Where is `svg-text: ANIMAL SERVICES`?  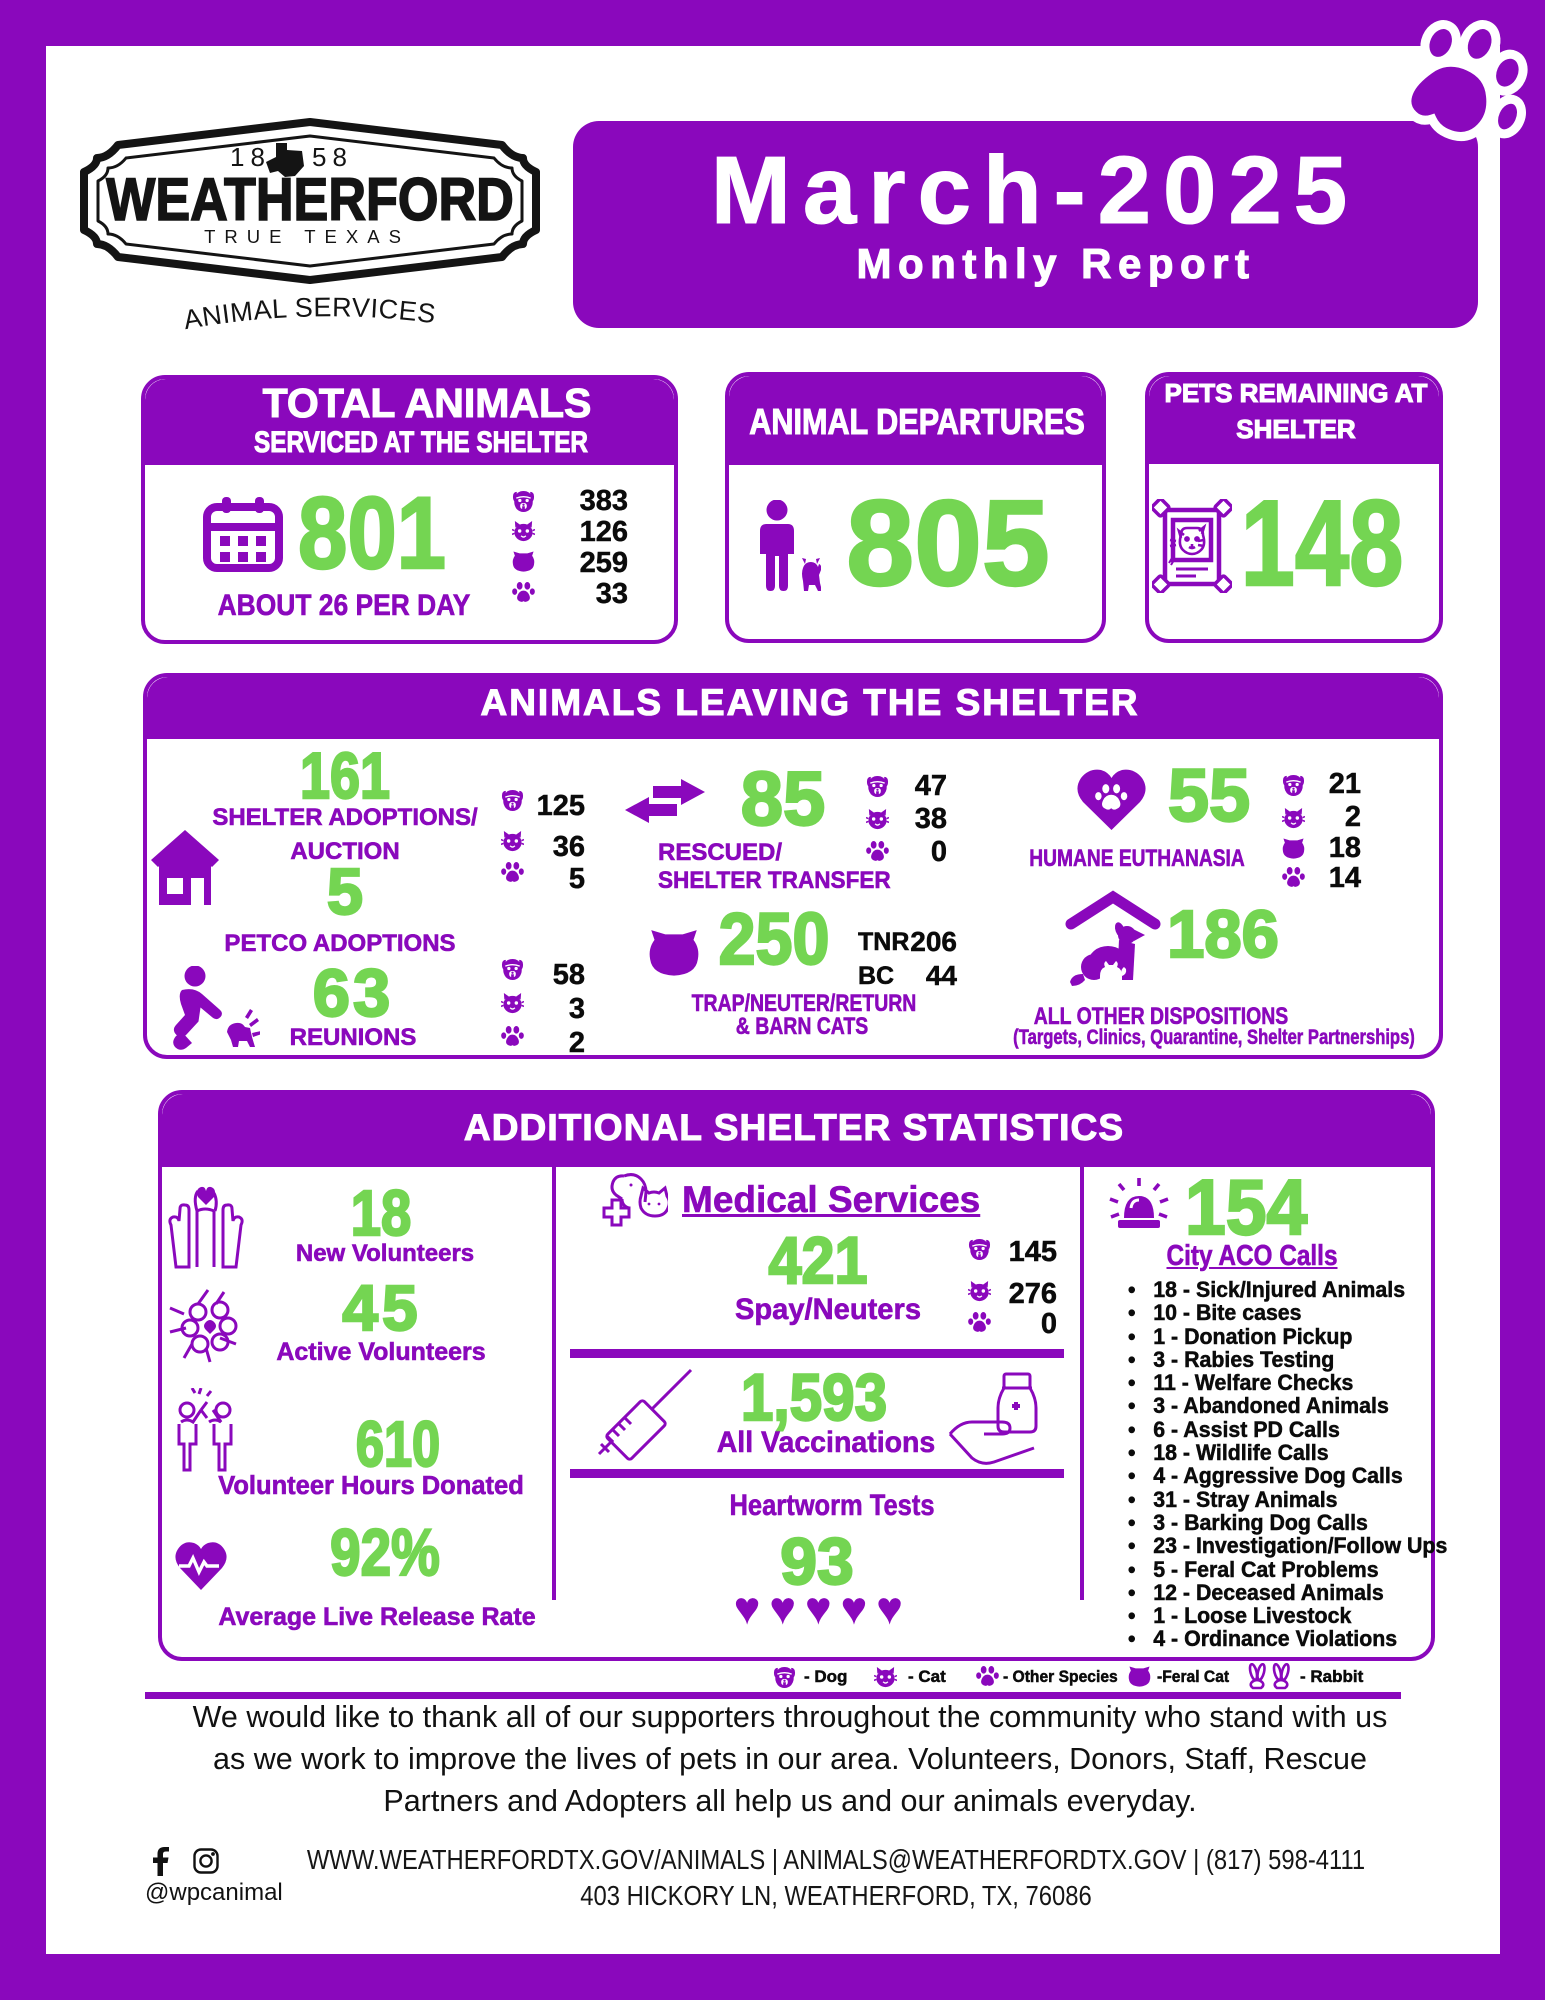 svg-text: ANIMAL SERVICES is located at coordinates (309, 313).